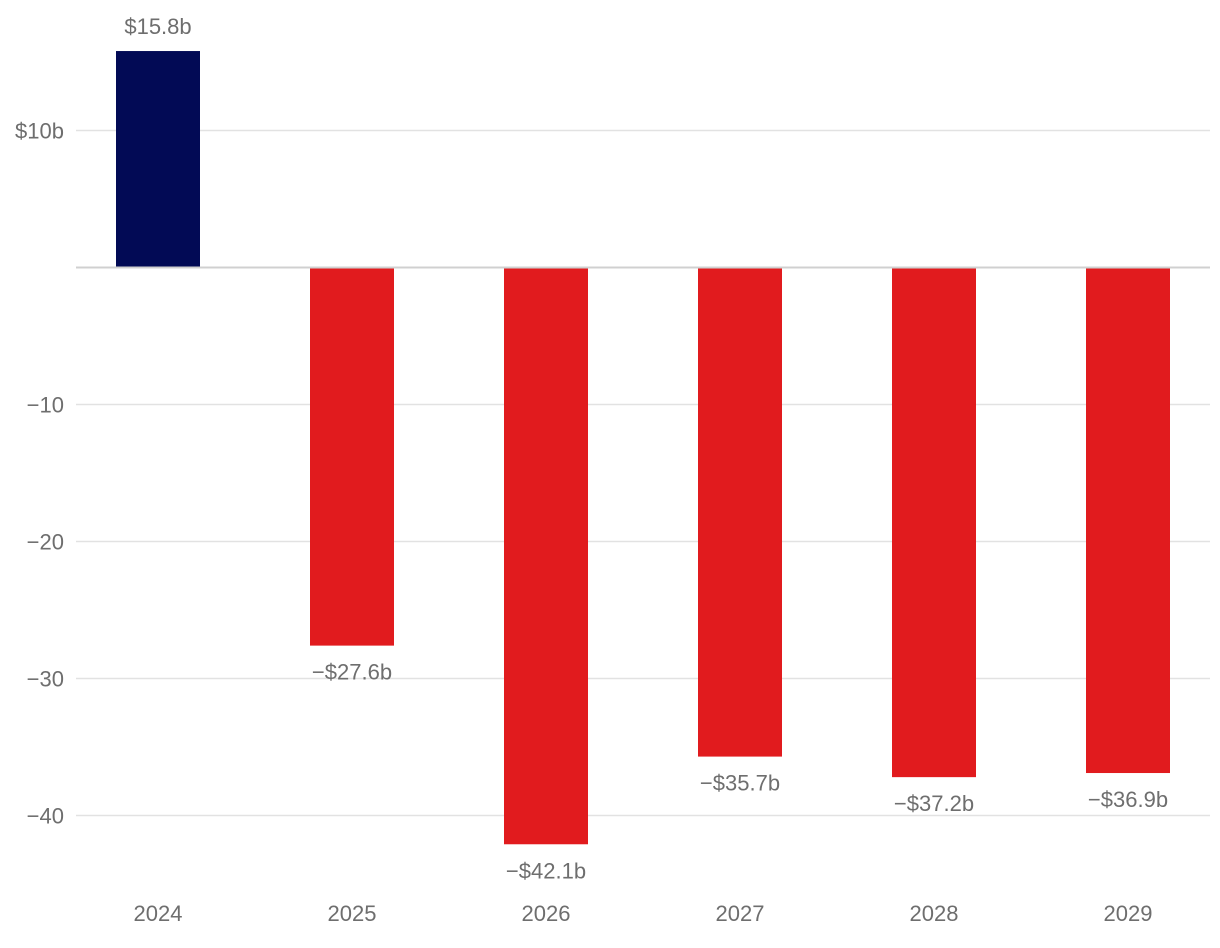 This screenshot has height=948, width=1220. I want to click on x-axis-ticks: 2024 2025 2026 2027 2028 2029, so click(643, 913).